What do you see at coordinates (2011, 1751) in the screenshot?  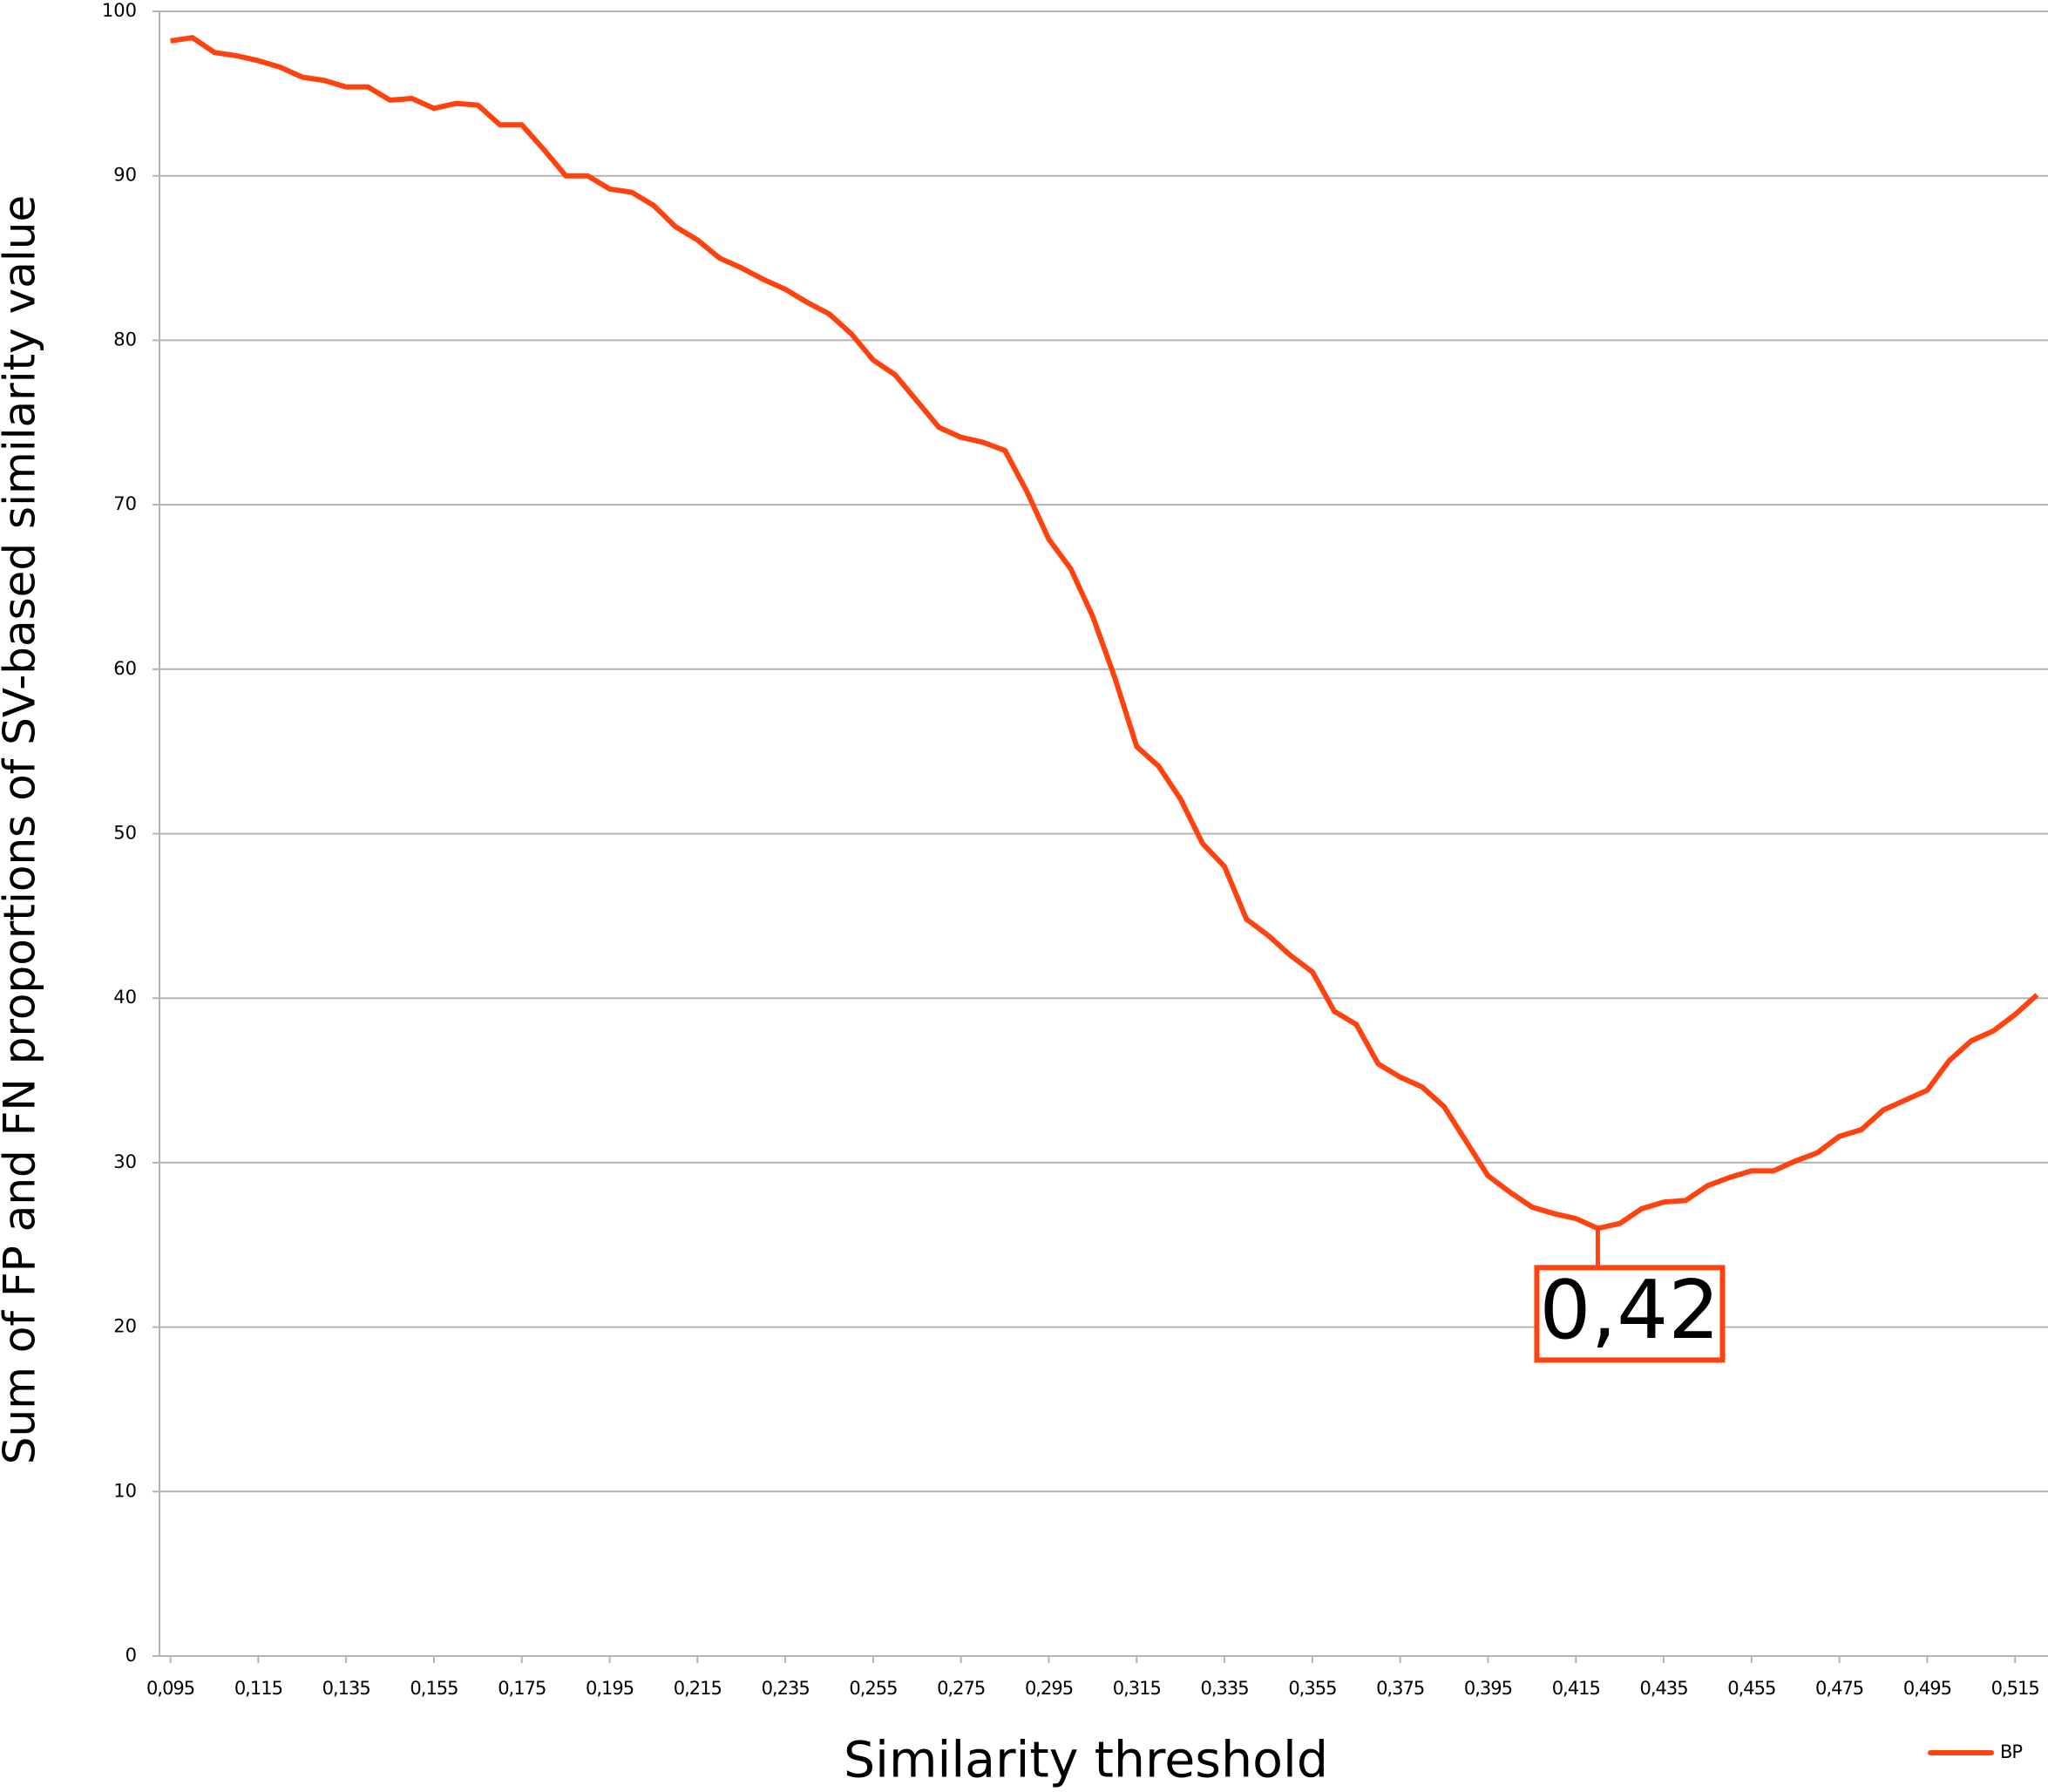 I see `legend-label: BP` at bounding box center [2011, 1751].